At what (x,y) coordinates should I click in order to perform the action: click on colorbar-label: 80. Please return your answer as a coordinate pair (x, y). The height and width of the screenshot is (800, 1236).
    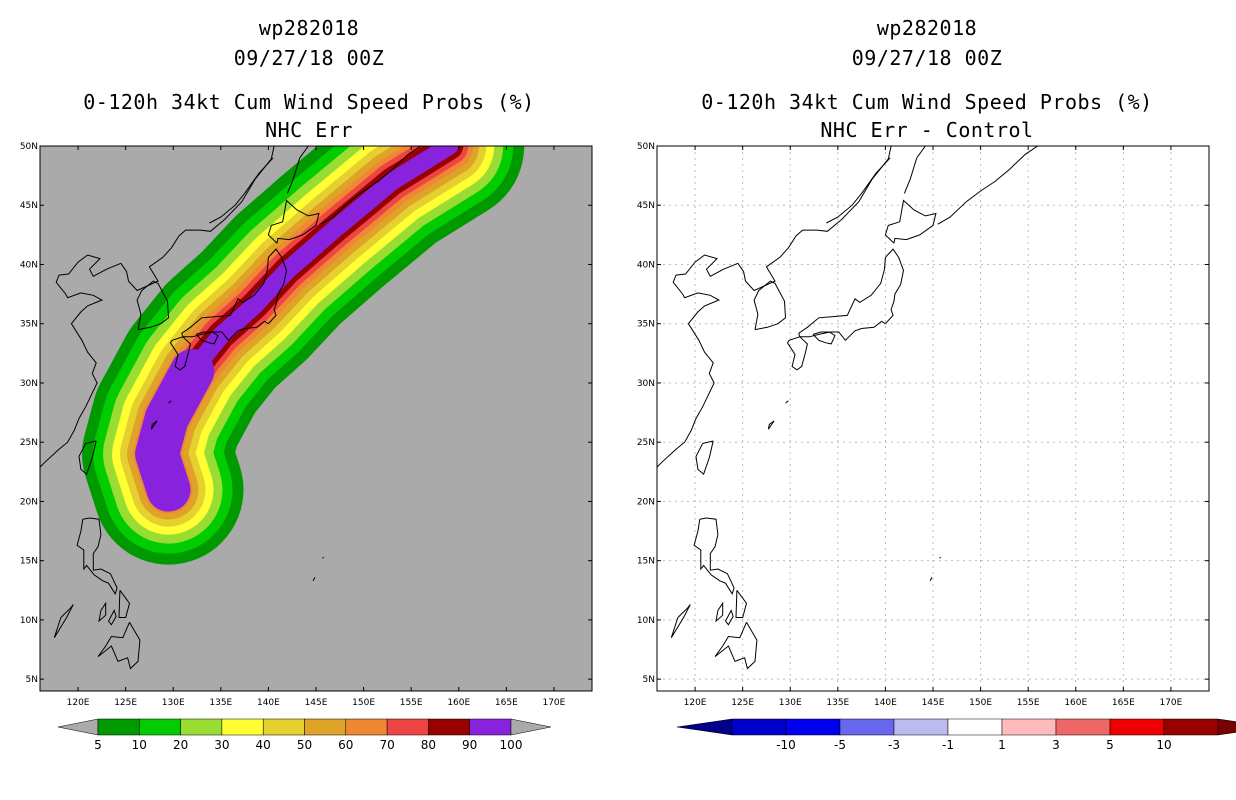
    Looking at the image, I should click on (428, 745).